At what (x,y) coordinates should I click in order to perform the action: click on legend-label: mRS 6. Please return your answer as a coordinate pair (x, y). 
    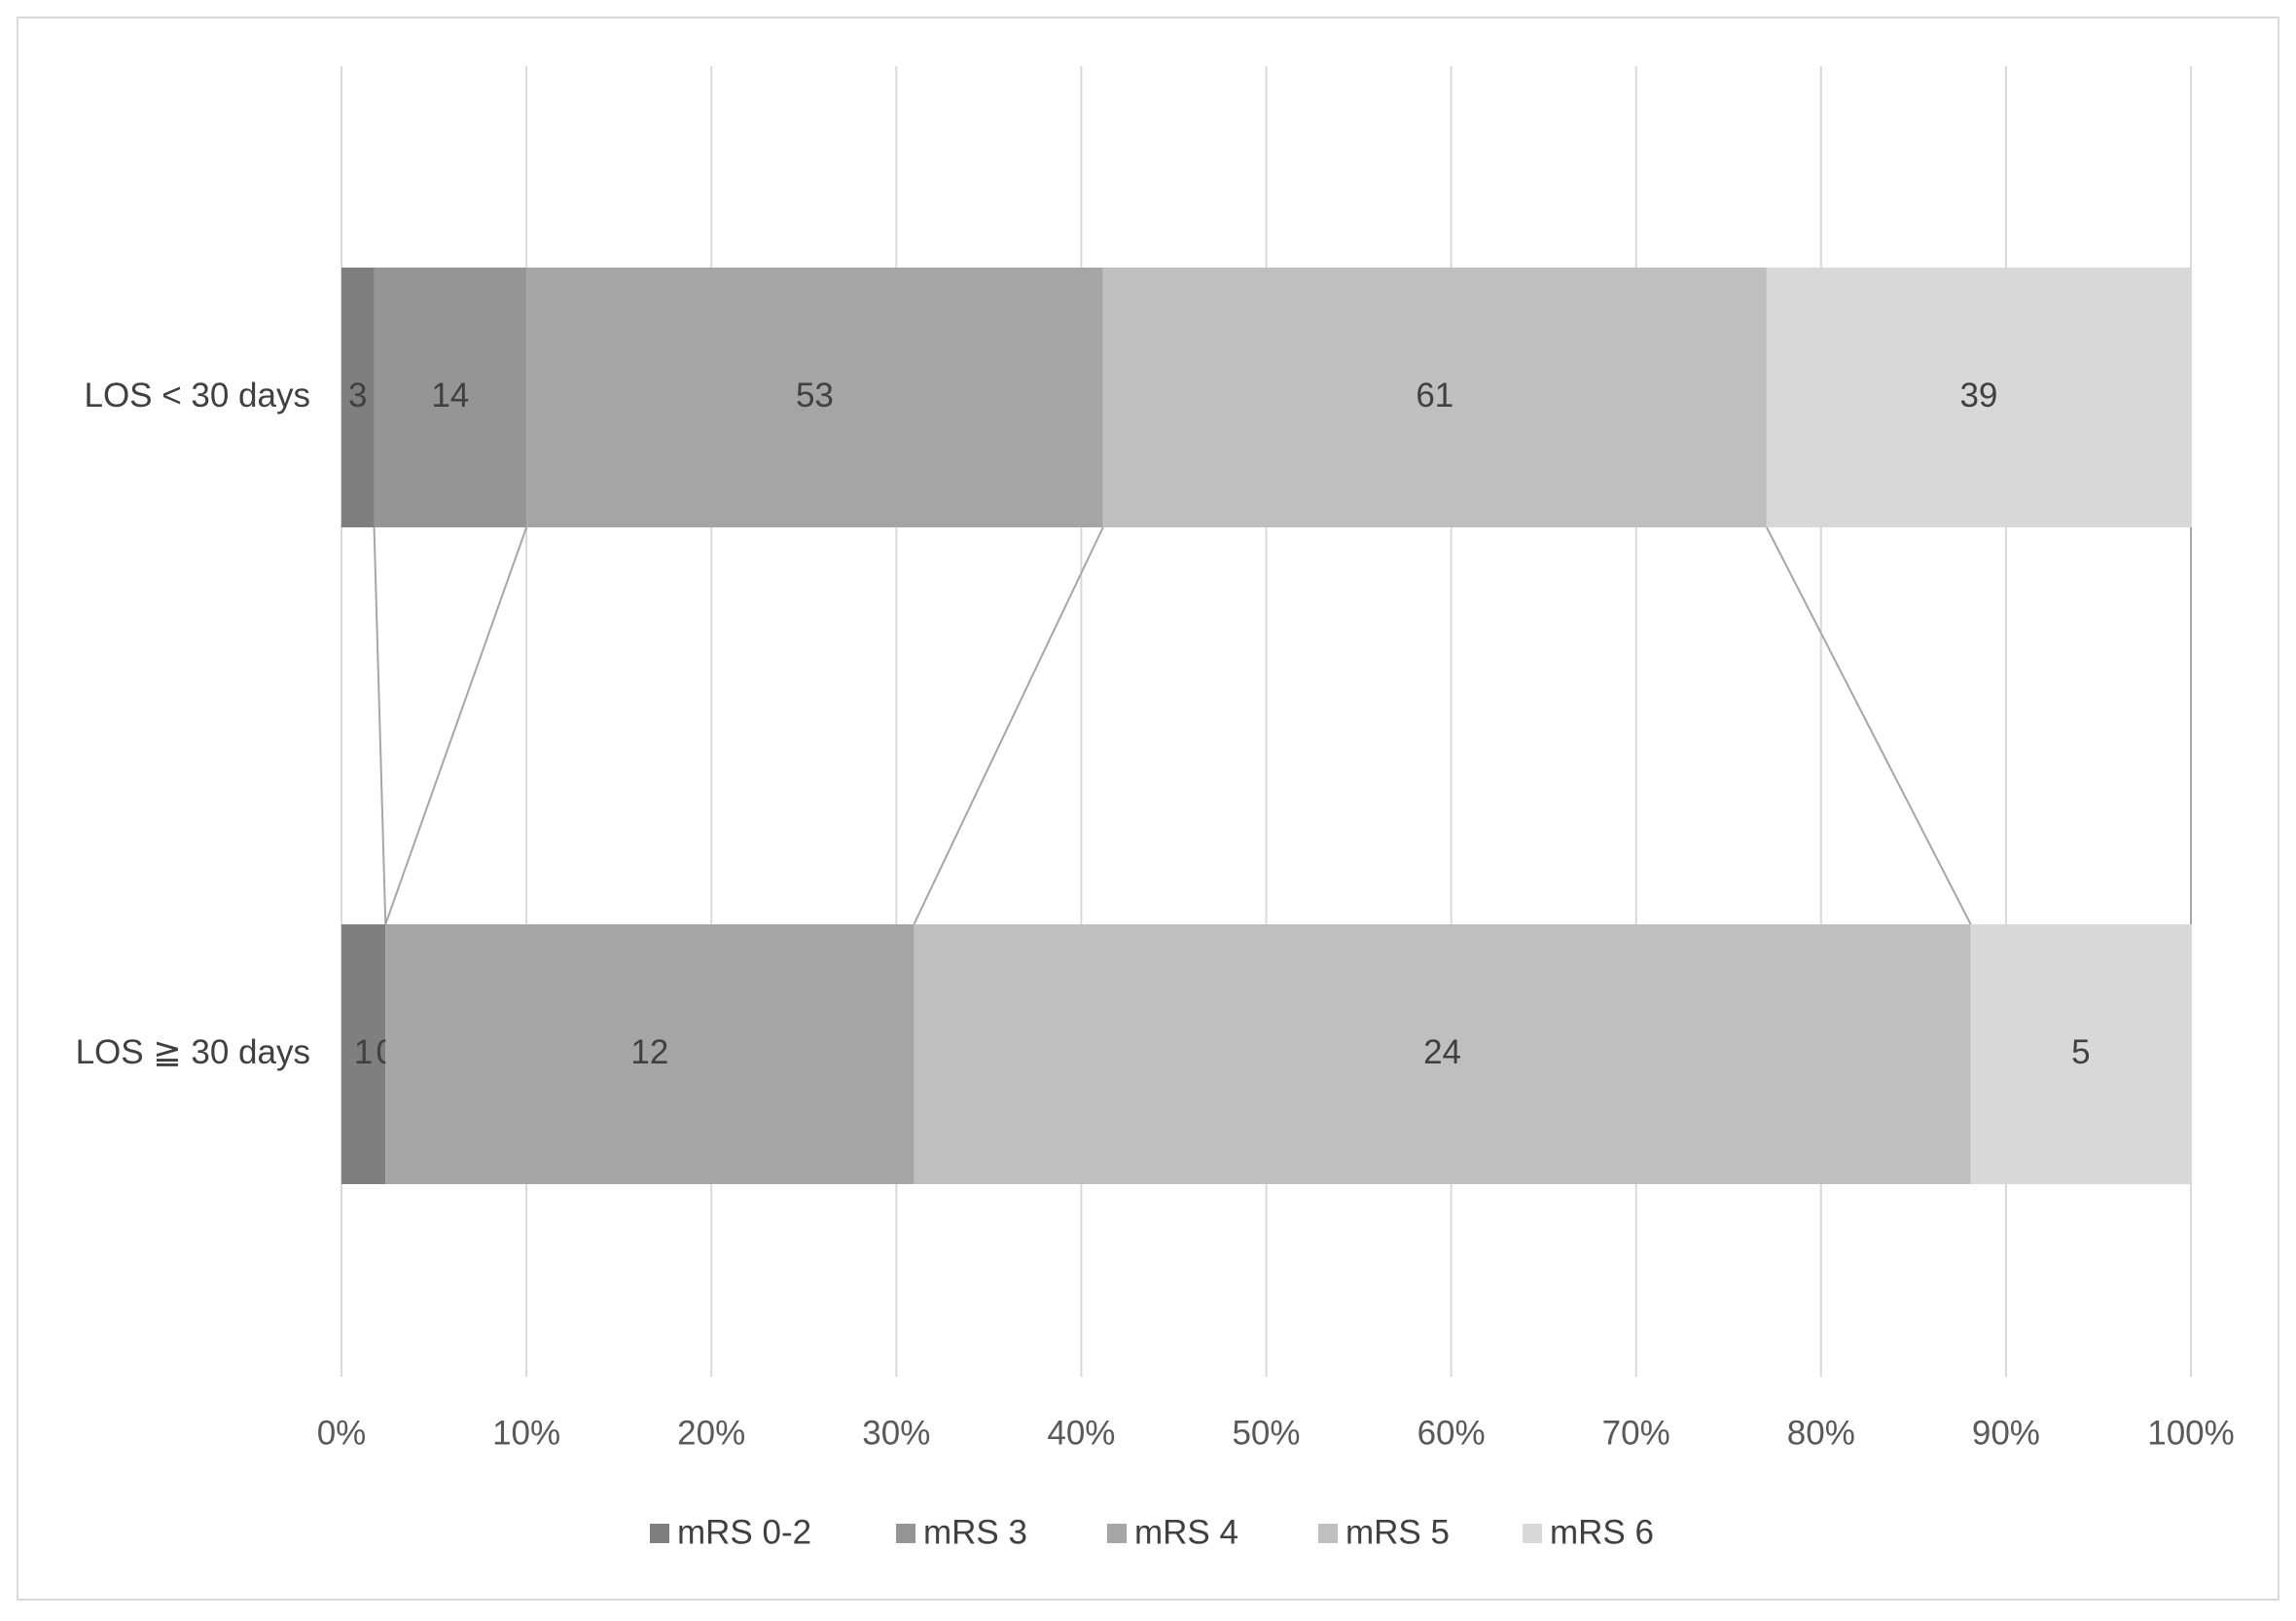
    Looking at the image, I should click on (1602, 1532).